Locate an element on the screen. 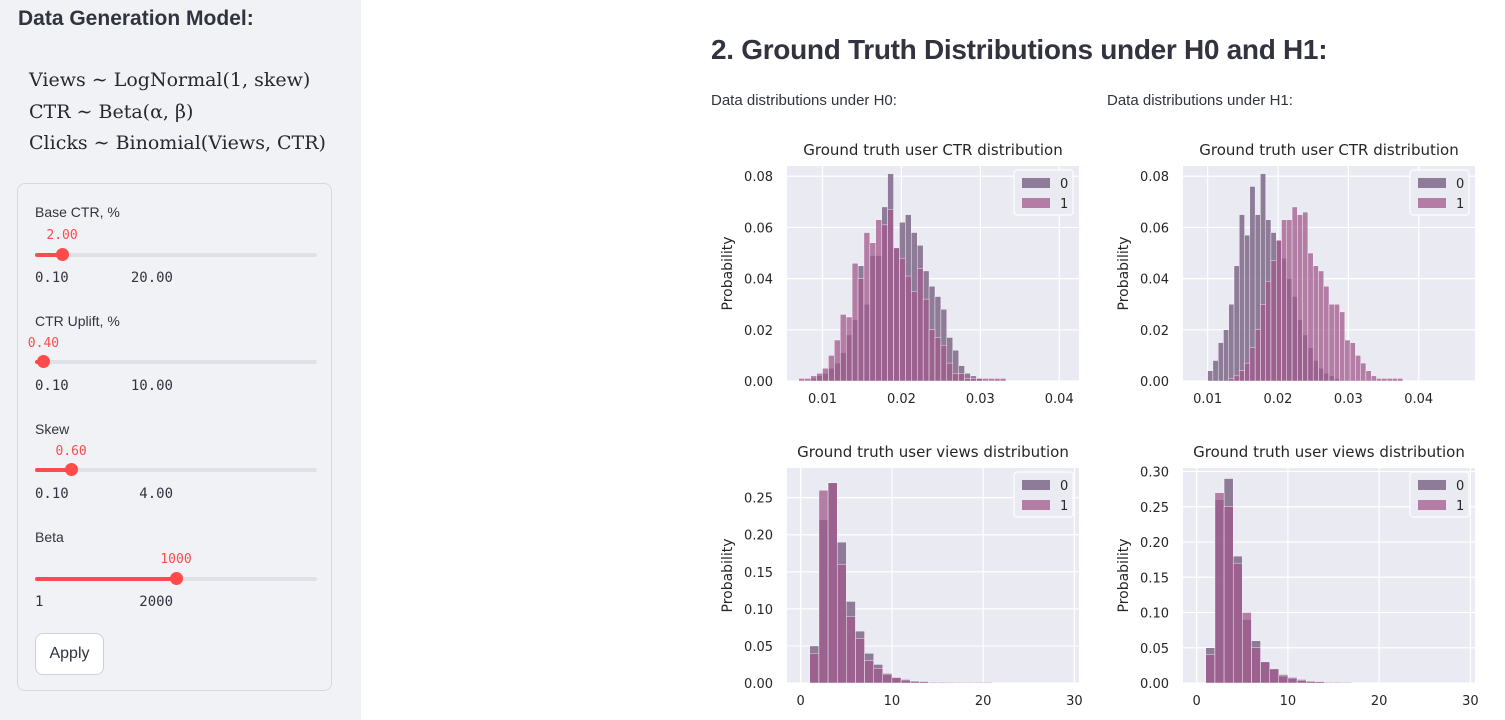  x-tick-label: 0 is located at coordinates (1197, 701).